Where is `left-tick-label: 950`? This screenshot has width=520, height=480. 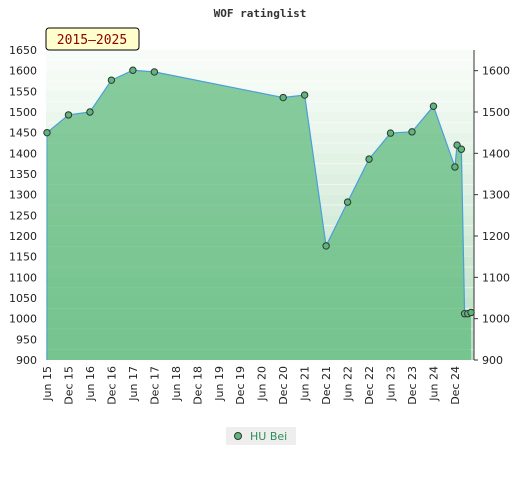 left-tick-label: 950 is located at coordinates (26, 339).